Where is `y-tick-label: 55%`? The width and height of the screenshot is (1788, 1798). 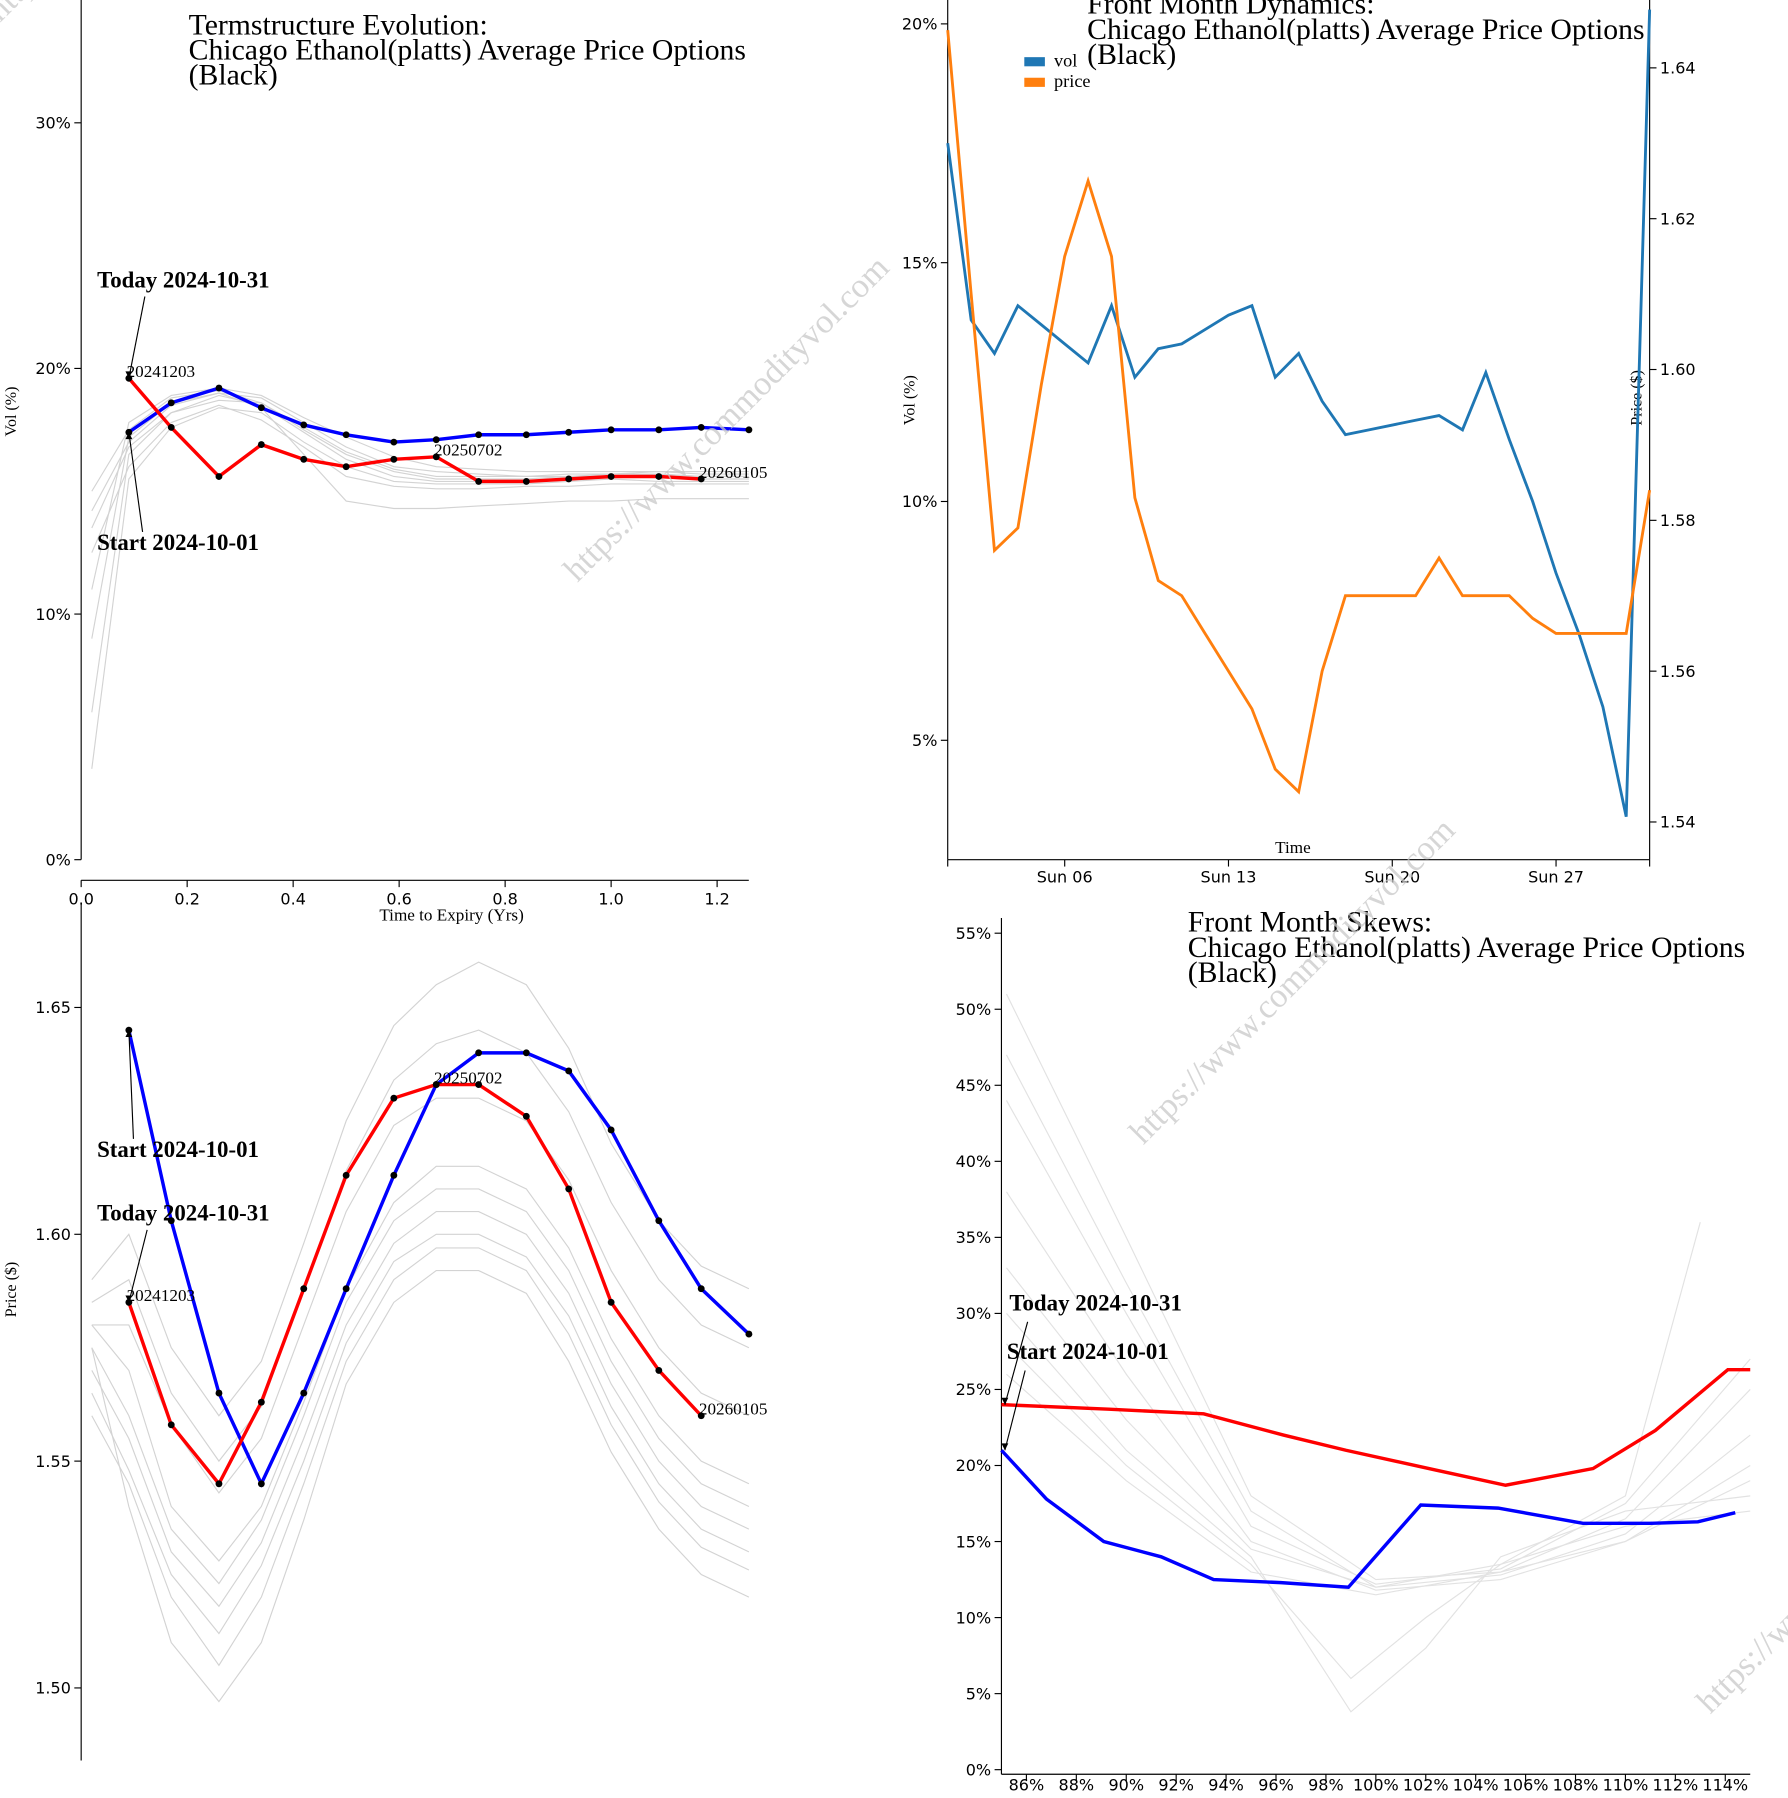 y-tick-label: 55% is located at coordinates (974, 933).